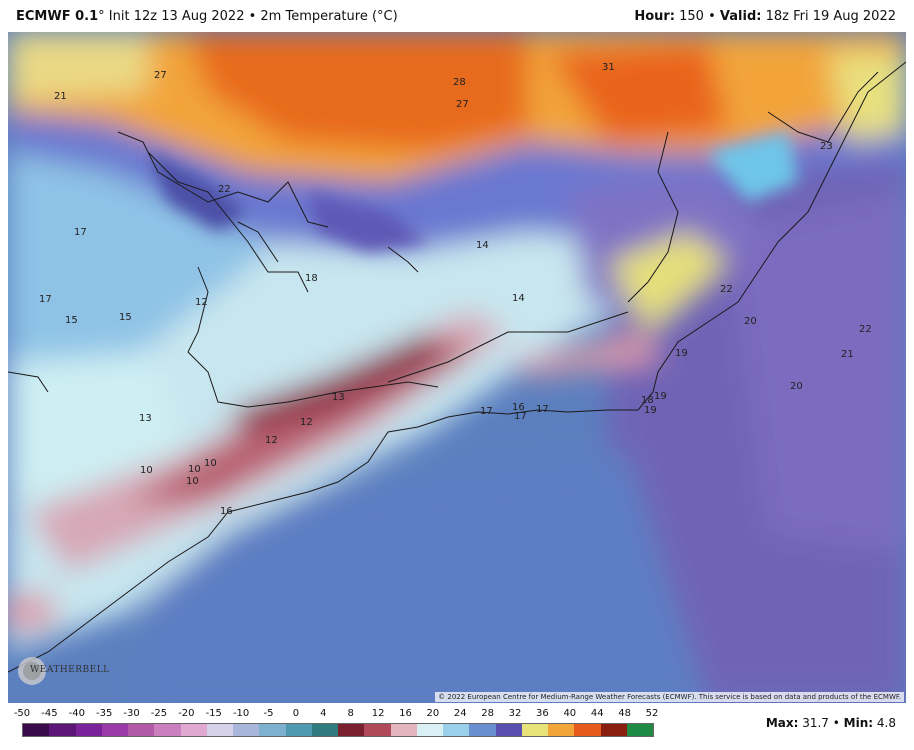  Describe the element at coordinates (323, 713) in the screenshot. I see `colorbar-tick: 4` at that location.